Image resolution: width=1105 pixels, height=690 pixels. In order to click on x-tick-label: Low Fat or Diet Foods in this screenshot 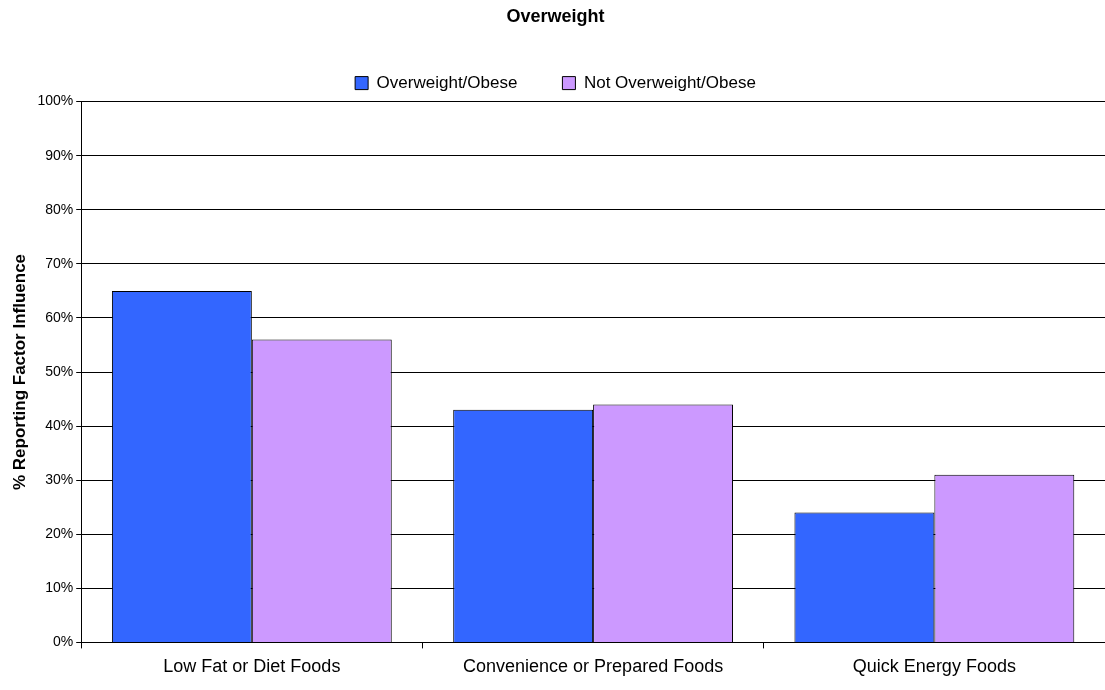, I will do `click(252, 666)`.